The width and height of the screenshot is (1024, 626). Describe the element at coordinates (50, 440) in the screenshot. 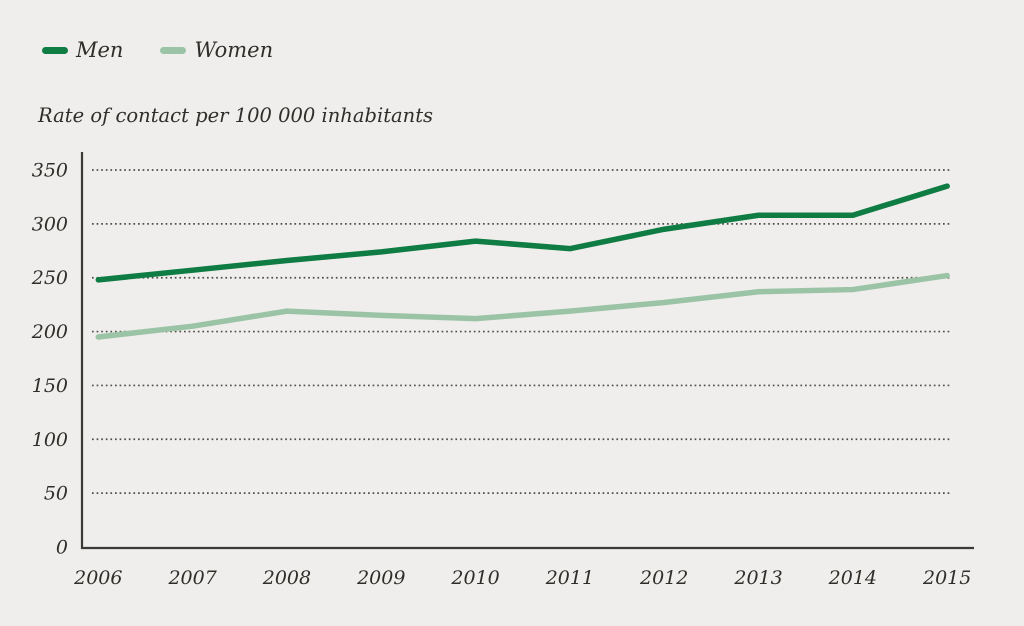

I see `y-tick-label: 100` at that location.